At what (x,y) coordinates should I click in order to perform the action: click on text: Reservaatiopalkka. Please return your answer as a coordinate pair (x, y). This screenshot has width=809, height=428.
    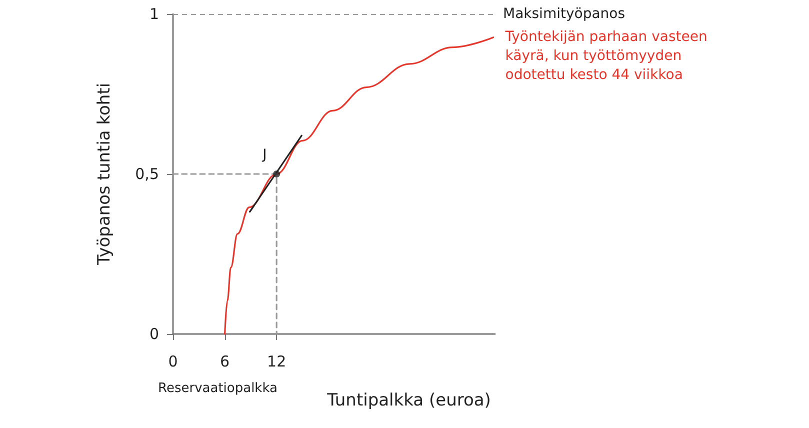
    Looking at the image, I should click on (218, 388).